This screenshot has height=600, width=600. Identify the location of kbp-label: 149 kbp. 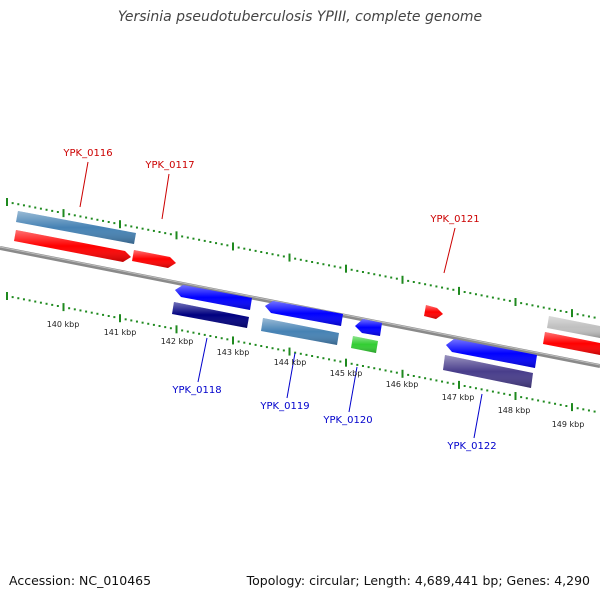
(568, 424).